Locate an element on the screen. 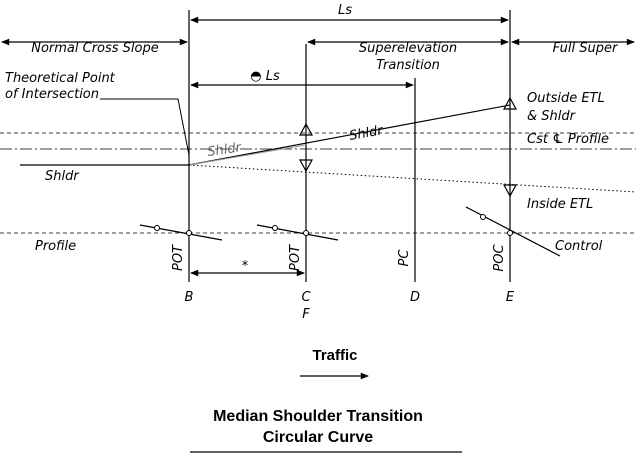 Image resolution: width=636 pixels, height=458 pixels. label: Cst ℄ Profile is located at coordinates (568, 139).